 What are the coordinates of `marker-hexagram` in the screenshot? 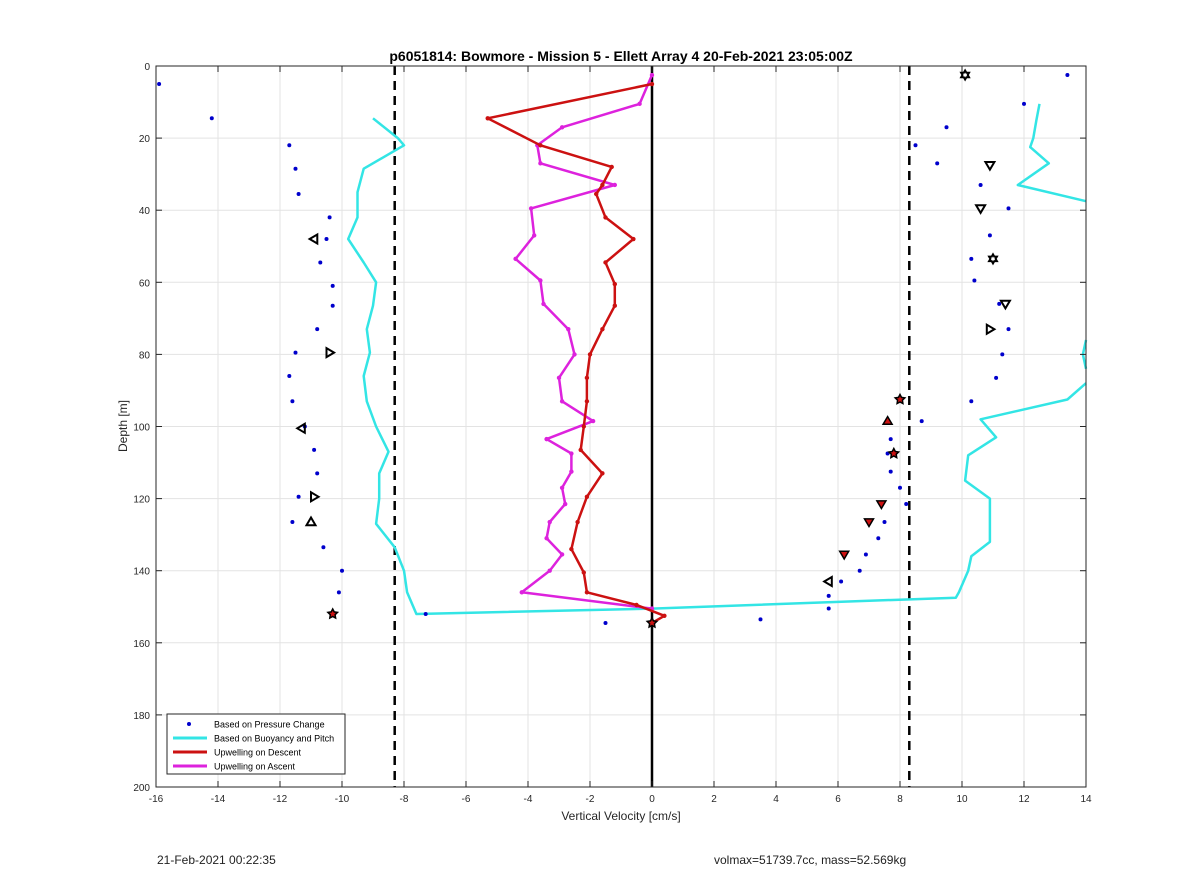 It's located at (965, 75).